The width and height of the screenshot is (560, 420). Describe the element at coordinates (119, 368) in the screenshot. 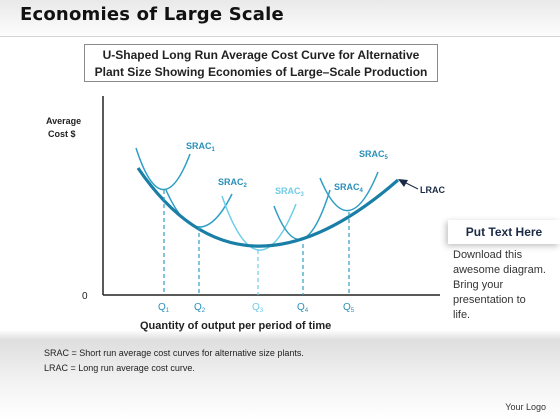

I see `footnote-lrac: LRAC = Long run average cost curve.` at that location.